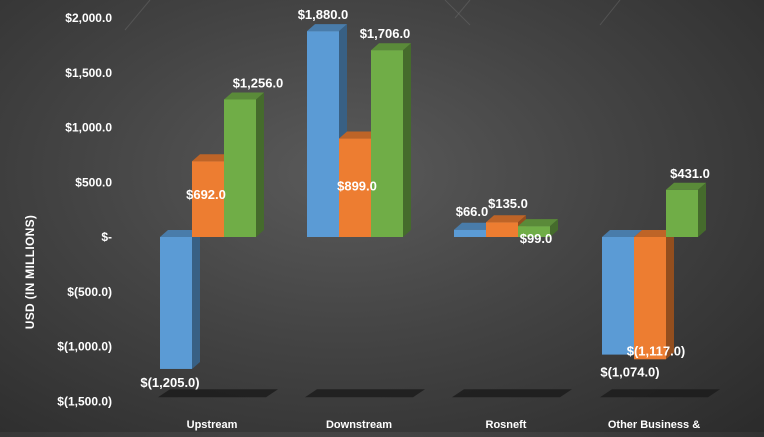 The height and width of the screenshot is (437, 764). Describe the element at coordinates (88, 128) in the screenshot. I see `y-tick-label: $1,000.0` at that location.